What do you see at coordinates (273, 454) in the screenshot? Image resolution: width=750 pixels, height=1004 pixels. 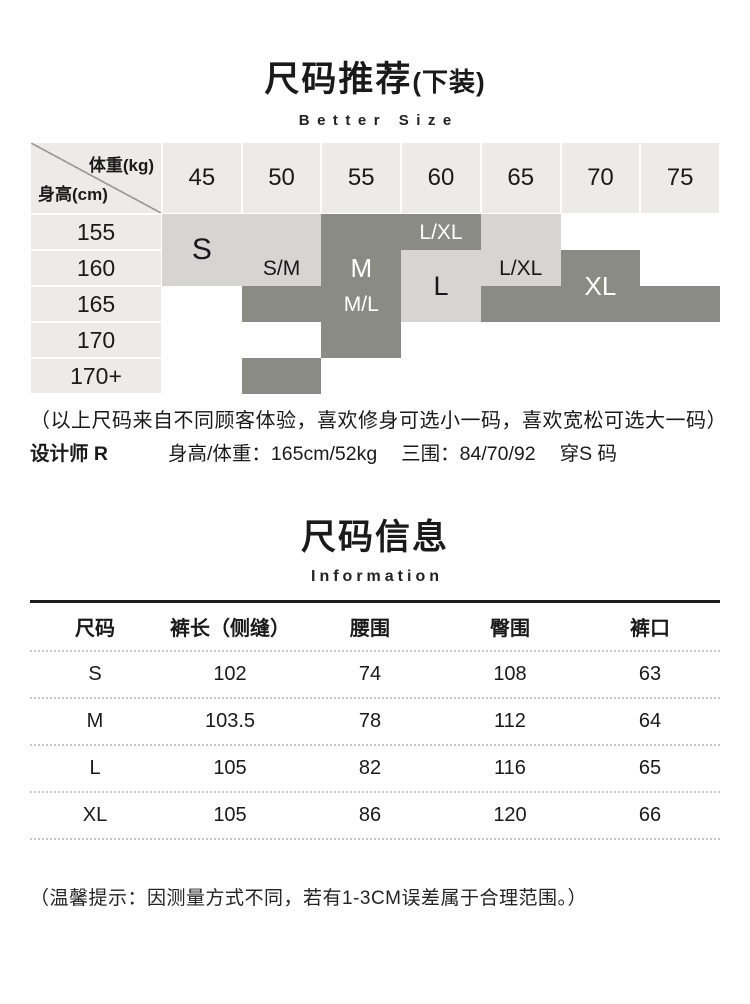 I see `designer-height-weight: 身高/体重：165cm/52kg` at bounding box center [273, 454].